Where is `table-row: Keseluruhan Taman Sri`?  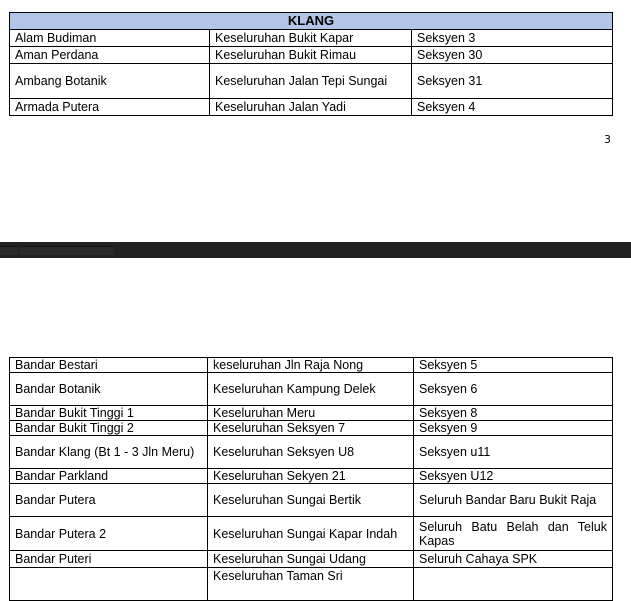
table-row: Keseluruhan Taman Sri is located at coordinates (311, 584).